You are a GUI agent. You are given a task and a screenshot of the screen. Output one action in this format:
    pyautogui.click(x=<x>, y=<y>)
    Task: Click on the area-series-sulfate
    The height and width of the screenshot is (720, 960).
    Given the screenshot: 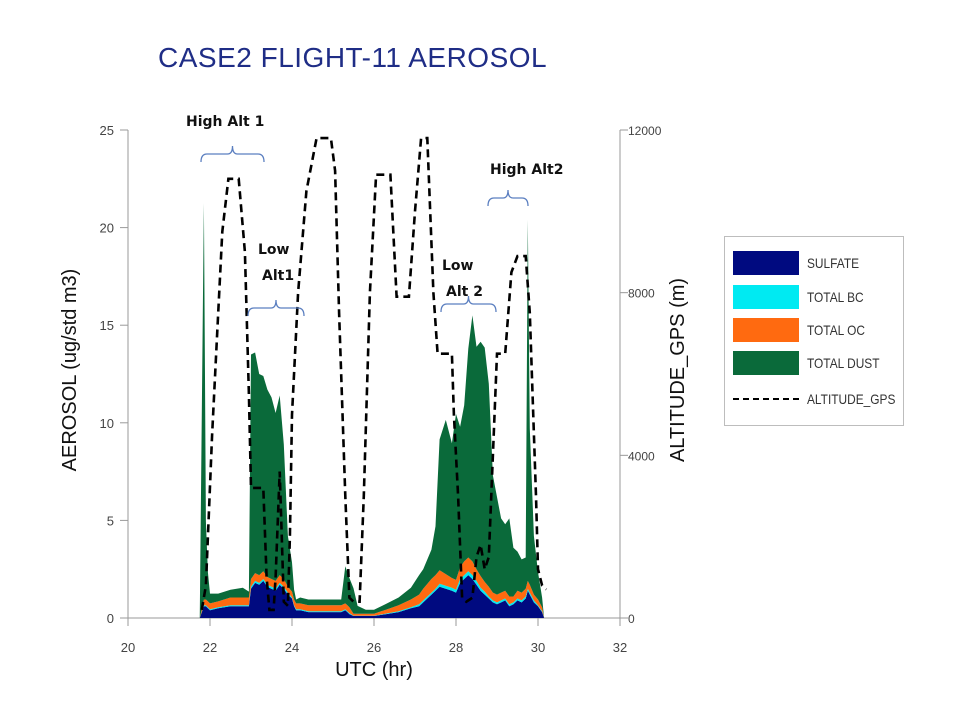 What is the action you would take?
    pyautogui.click(x=372, y=596)
    